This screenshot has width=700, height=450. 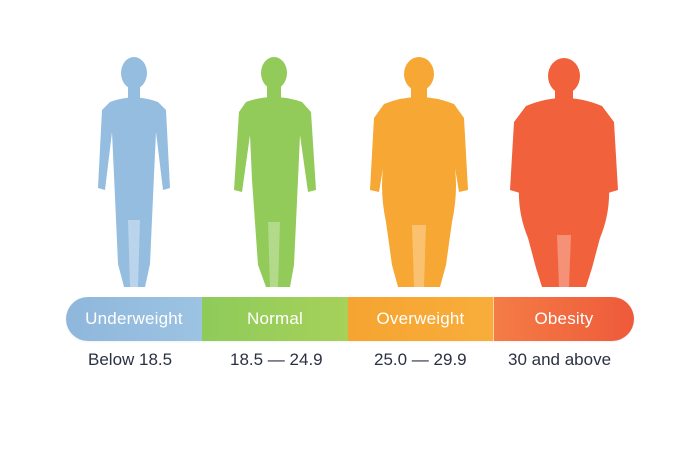 I want to click on obesity-body-icon, so click(x=564, y=172).